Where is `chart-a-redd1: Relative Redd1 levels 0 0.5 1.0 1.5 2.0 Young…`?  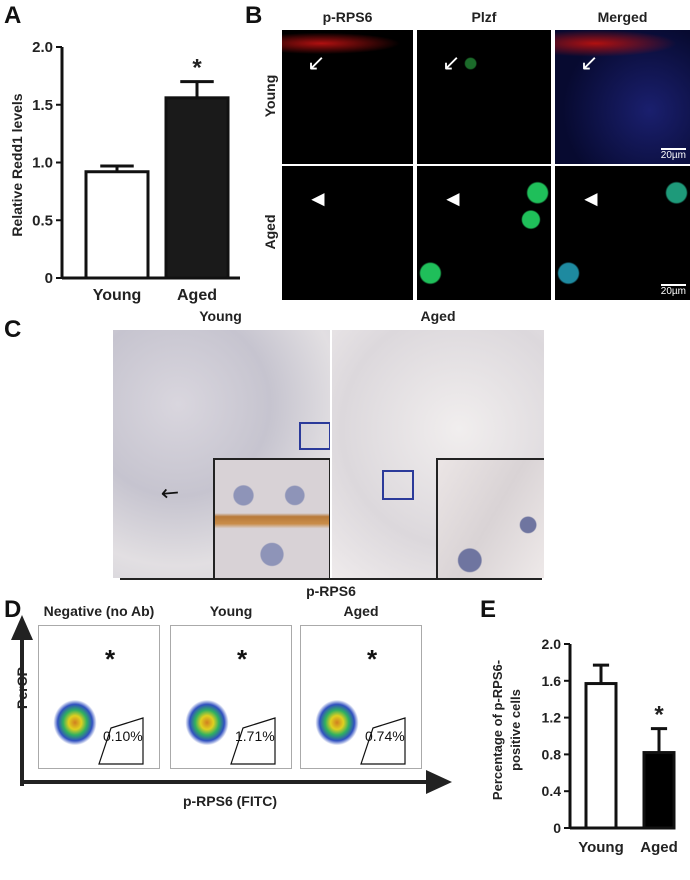
chart-a-redd1: Relative Redd1 levels 0 0.5 1.0 1.5 2.0 Young… is located at coordinates (124, 171).